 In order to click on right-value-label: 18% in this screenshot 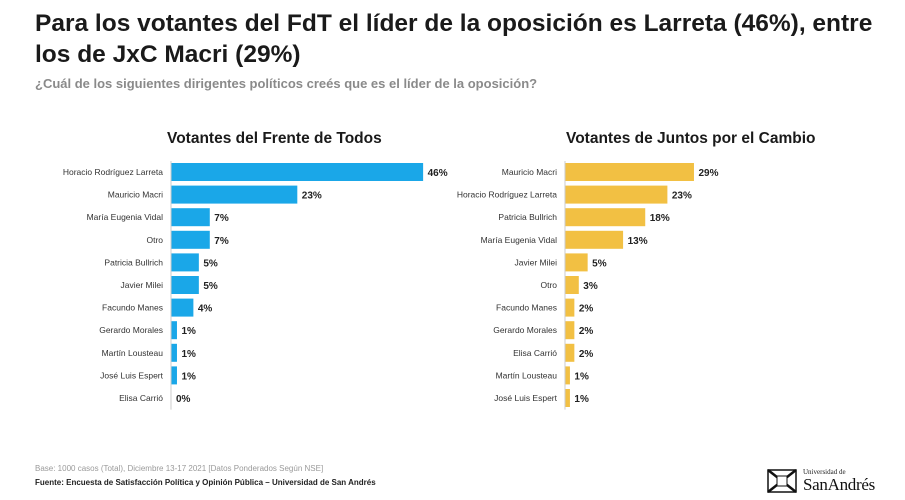, I will do `click(660, 218)`.